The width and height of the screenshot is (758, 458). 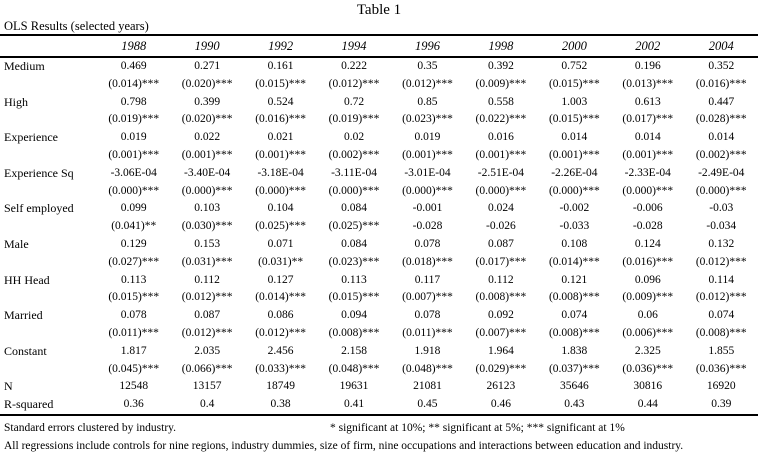 What do you see at coordinates (134, 46) in the screenshot?
I see `year-header-cell: 1988` at bounding box center [134, 46].